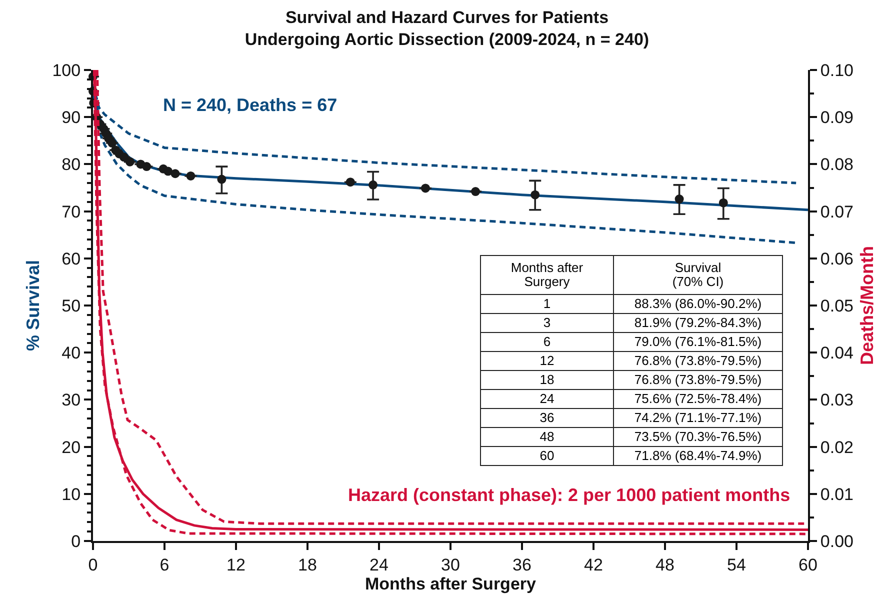 This screenshot has height=609, width=894. Describe the element at coordinates (569, 495) in the screenshot. I see `annotation: Hazard (constant phase): 2 per 1000 patient months` at that location.